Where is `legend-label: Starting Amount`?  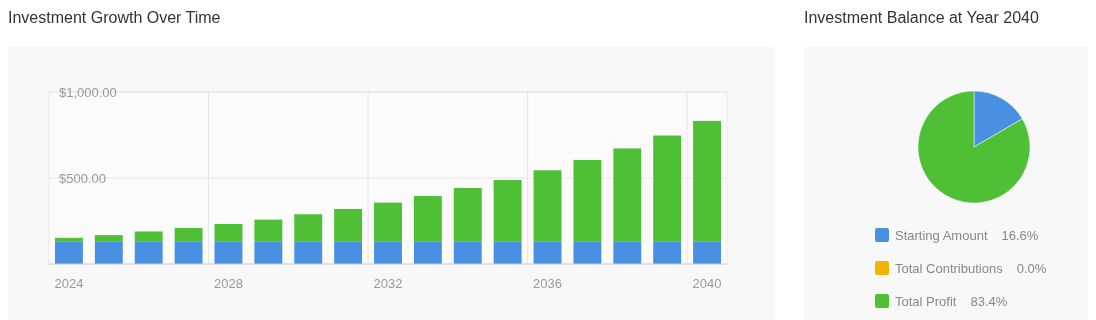
legend-label: Starting Amount is located at coordinates (941, 235).